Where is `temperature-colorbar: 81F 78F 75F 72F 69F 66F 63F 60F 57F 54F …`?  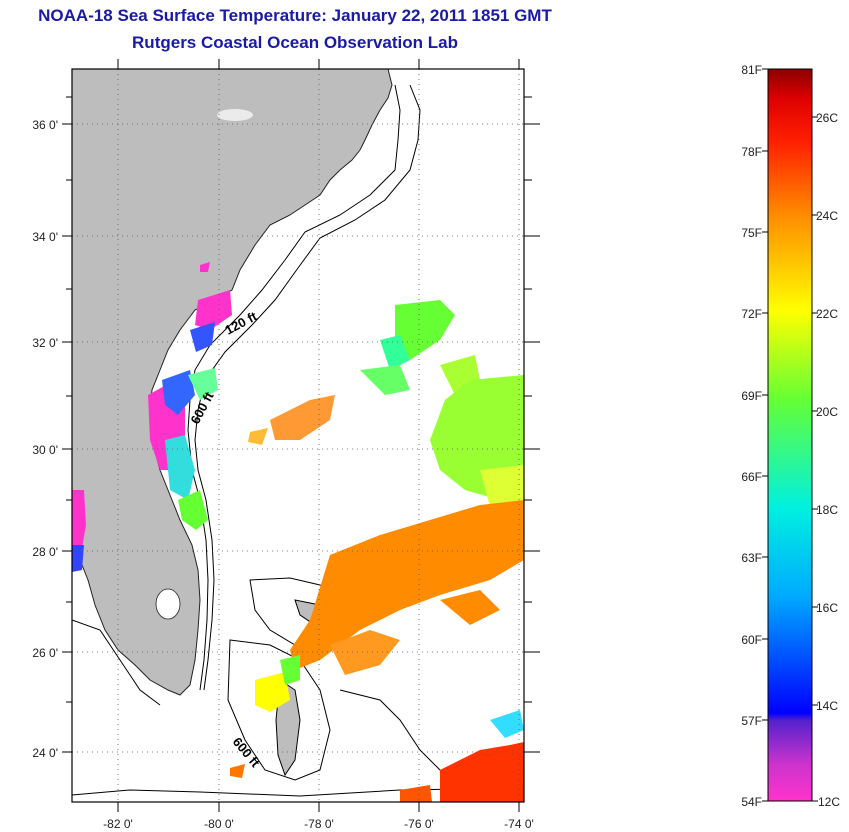
temperature-colorbar: 81F 78F 75F 72F 69F 66F 63F 60F 57F 54F … is located at coordinates (790, 436).